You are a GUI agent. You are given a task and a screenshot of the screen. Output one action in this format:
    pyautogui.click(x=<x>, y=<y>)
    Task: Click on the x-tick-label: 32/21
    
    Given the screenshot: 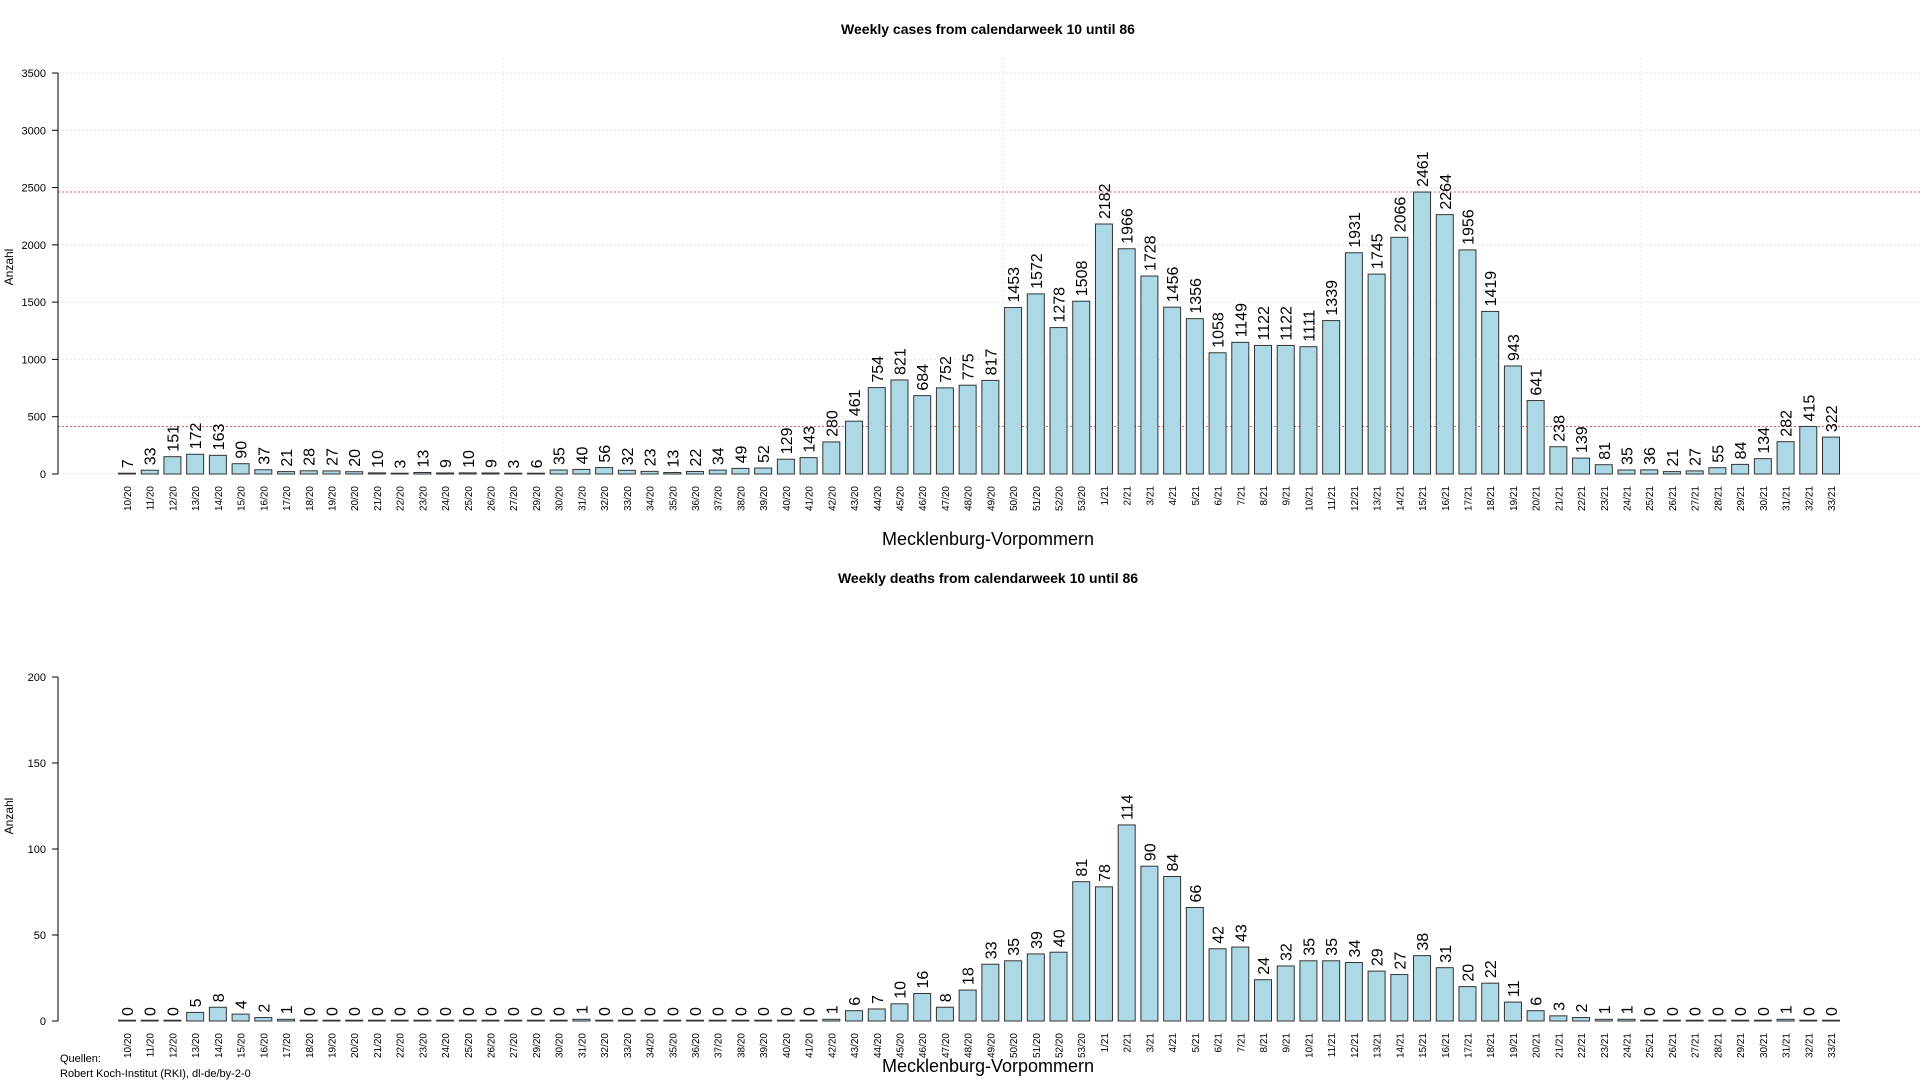 What is the action you would take?
    pyautogui.click(x=1809, y=1045)
    